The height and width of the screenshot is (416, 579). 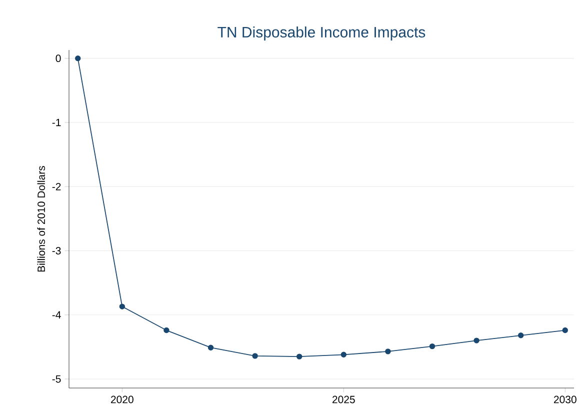 I want to click on y-tick-label: -2, so click(x=56, y=186).